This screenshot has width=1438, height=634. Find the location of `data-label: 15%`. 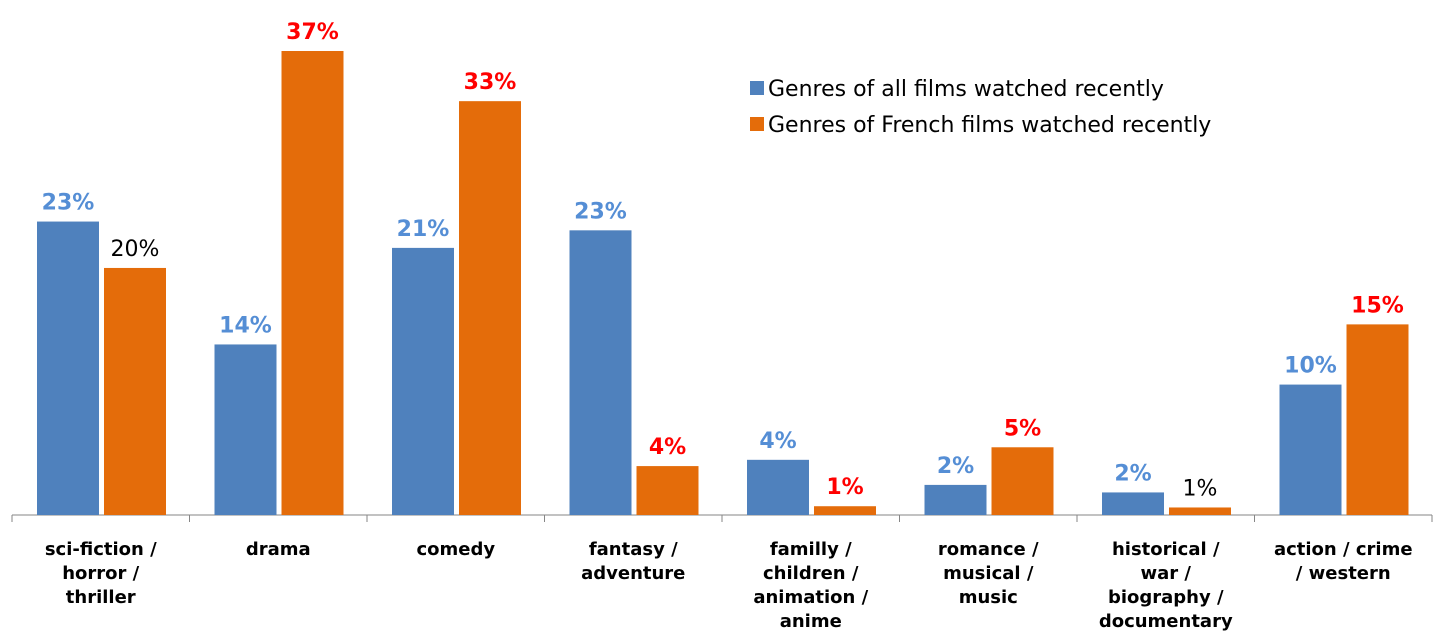

data-label: 15% is located at coordinates (1377, 305).